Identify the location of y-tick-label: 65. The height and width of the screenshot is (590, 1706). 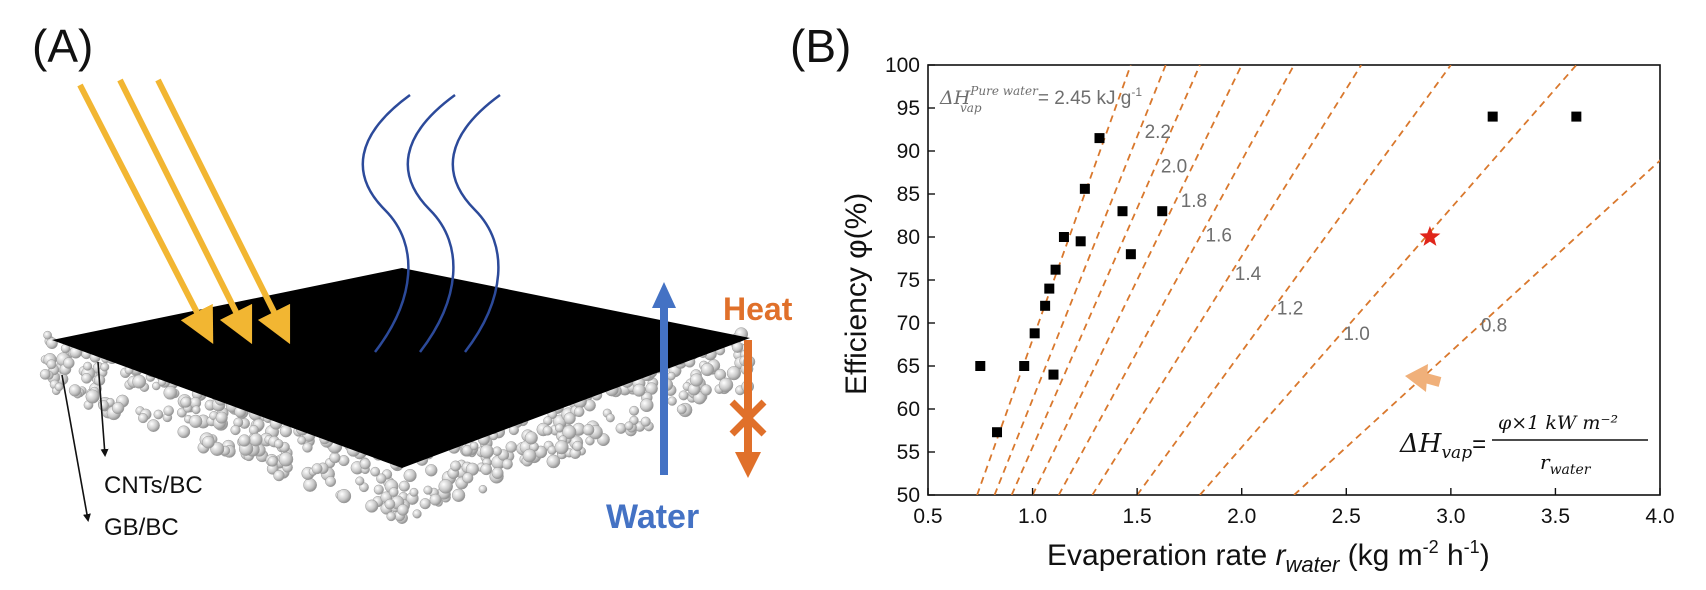
(908, 366).